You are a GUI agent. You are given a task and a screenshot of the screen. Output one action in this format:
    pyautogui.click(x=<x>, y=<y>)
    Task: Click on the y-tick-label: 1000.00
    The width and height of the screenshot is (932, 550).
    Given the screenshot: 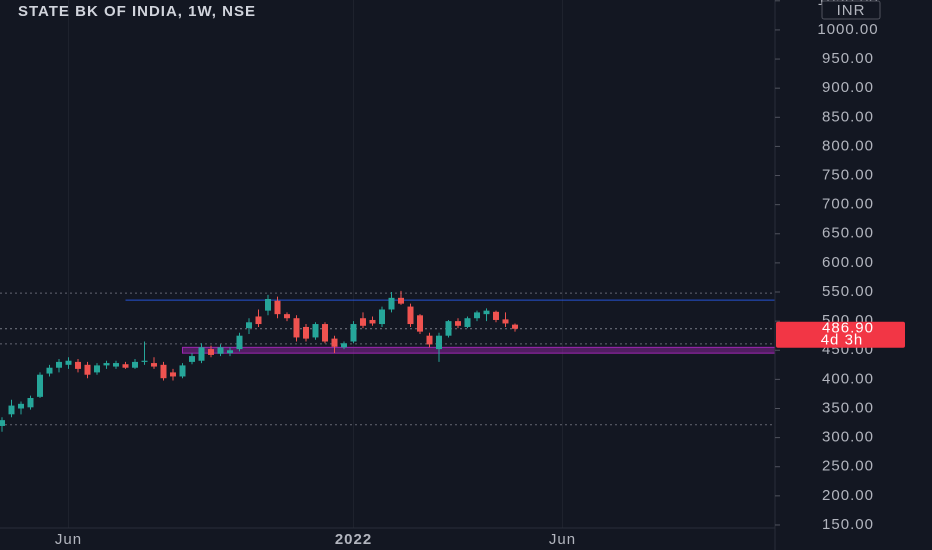 What is the action you would take?
    pyautogui.click(x=847, y=29)
    